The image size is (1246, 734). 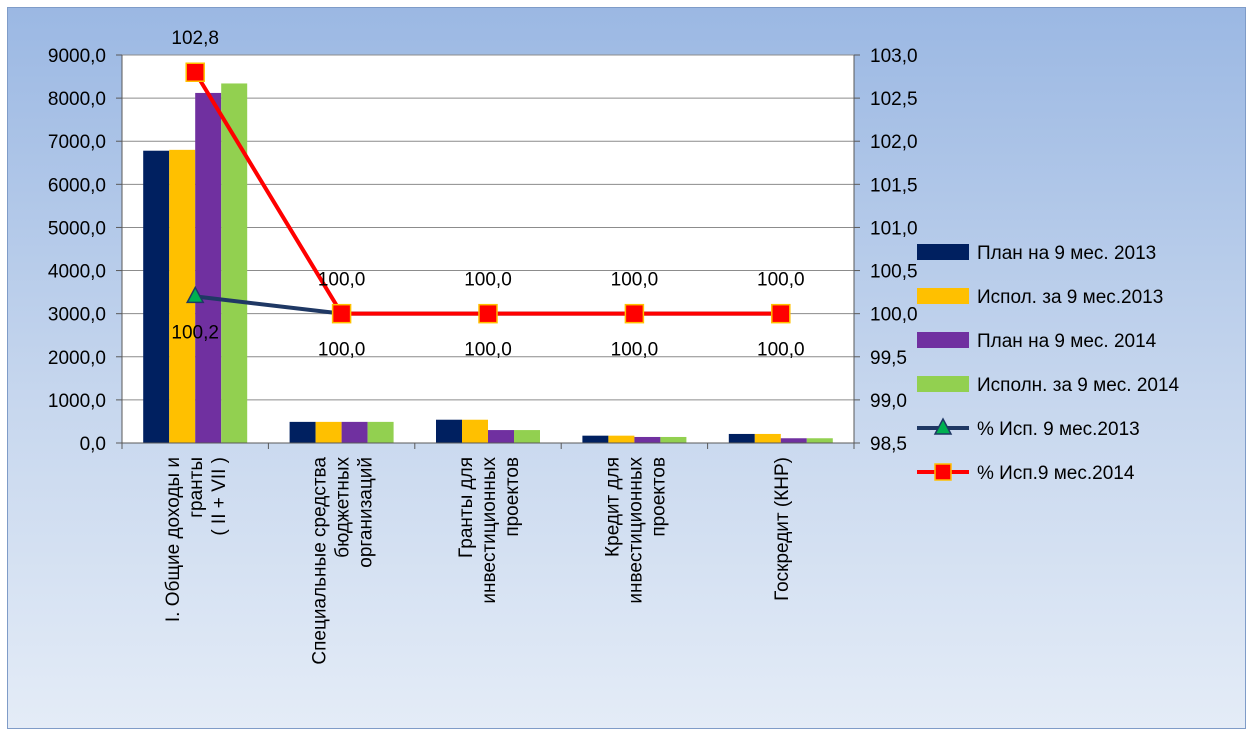 I want to click on y2-tick-label: 103,0, so click(x=894, y=56).